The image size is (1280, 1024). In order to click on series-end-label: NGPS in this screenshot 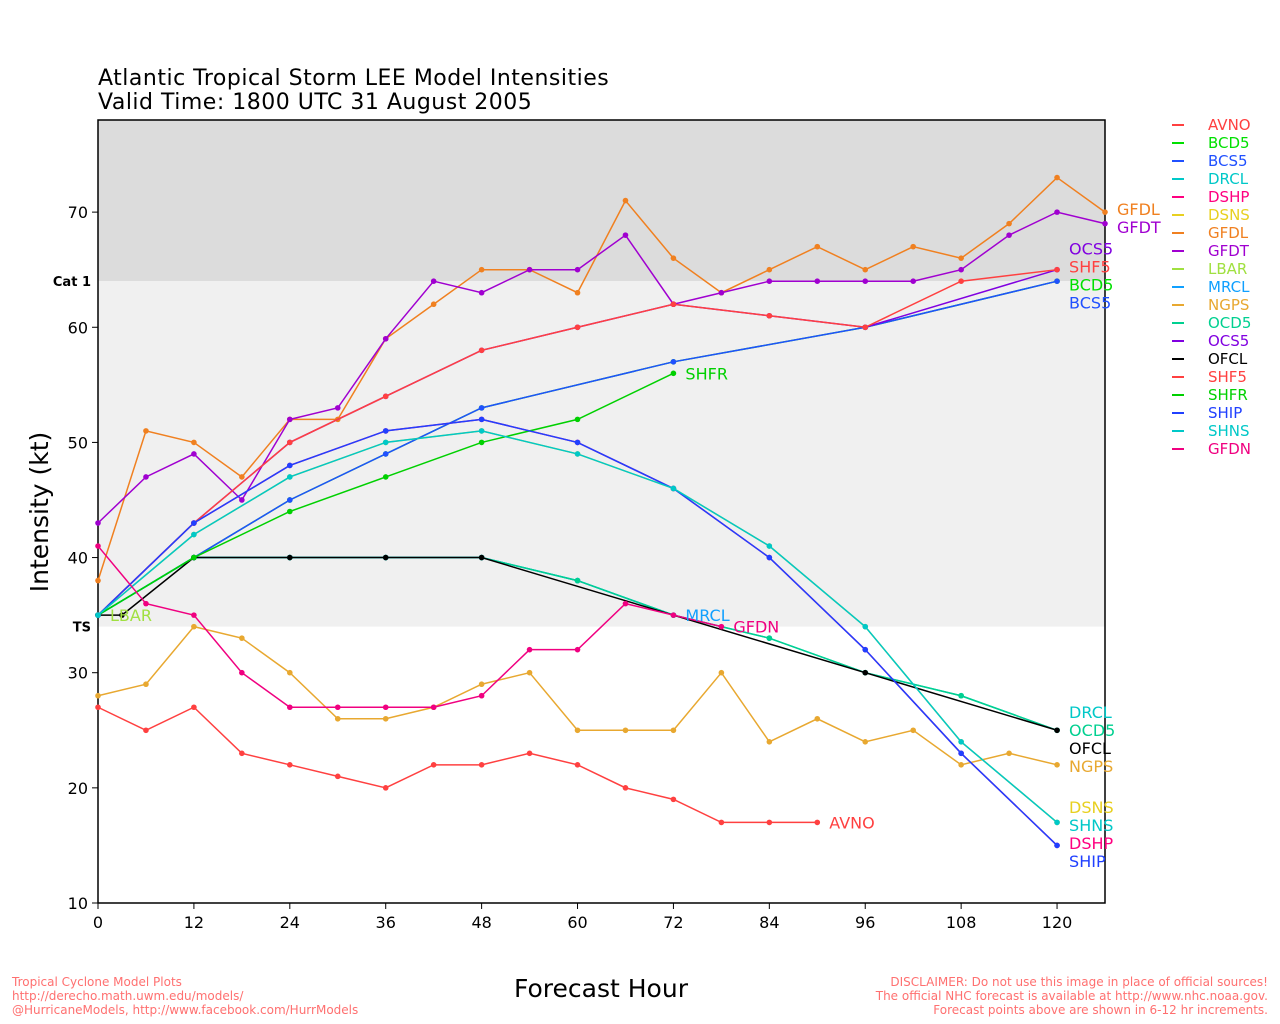, I will do `click(1091, 766)`.